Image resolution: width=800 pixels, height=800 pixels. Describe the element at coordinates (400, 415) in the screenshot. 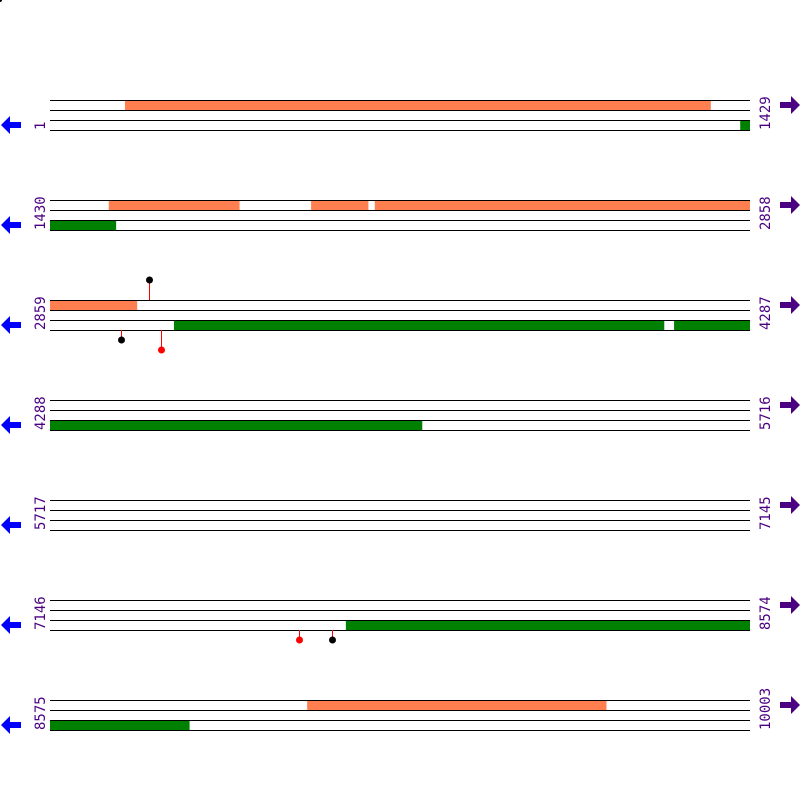

I see `map-row: 4288 5716` at that location.